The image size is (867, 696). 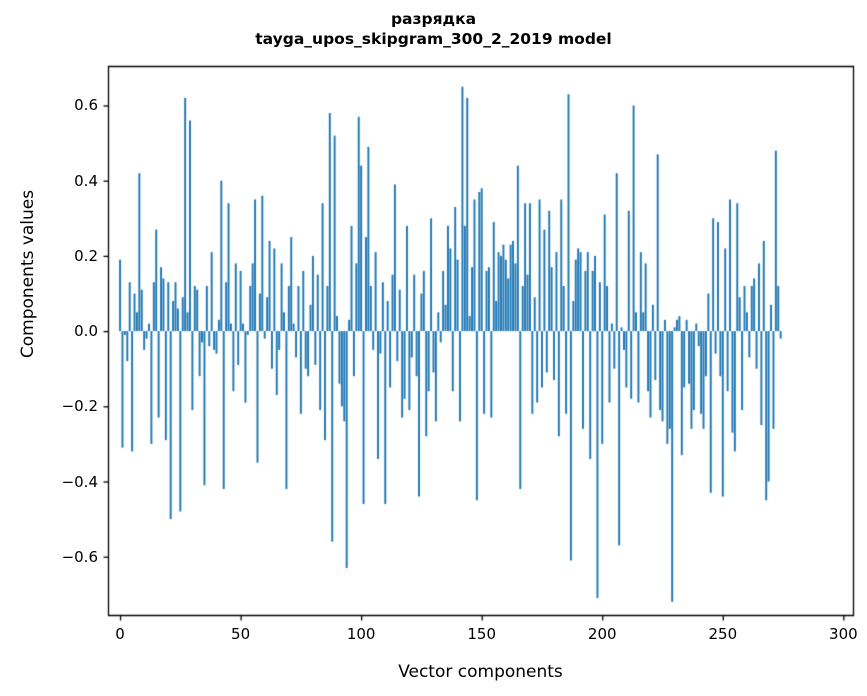 What do you see at coordinates (28, 274) in the screenshot?
I see `y-axis-label: Components values` at bounding box center [28, 274].